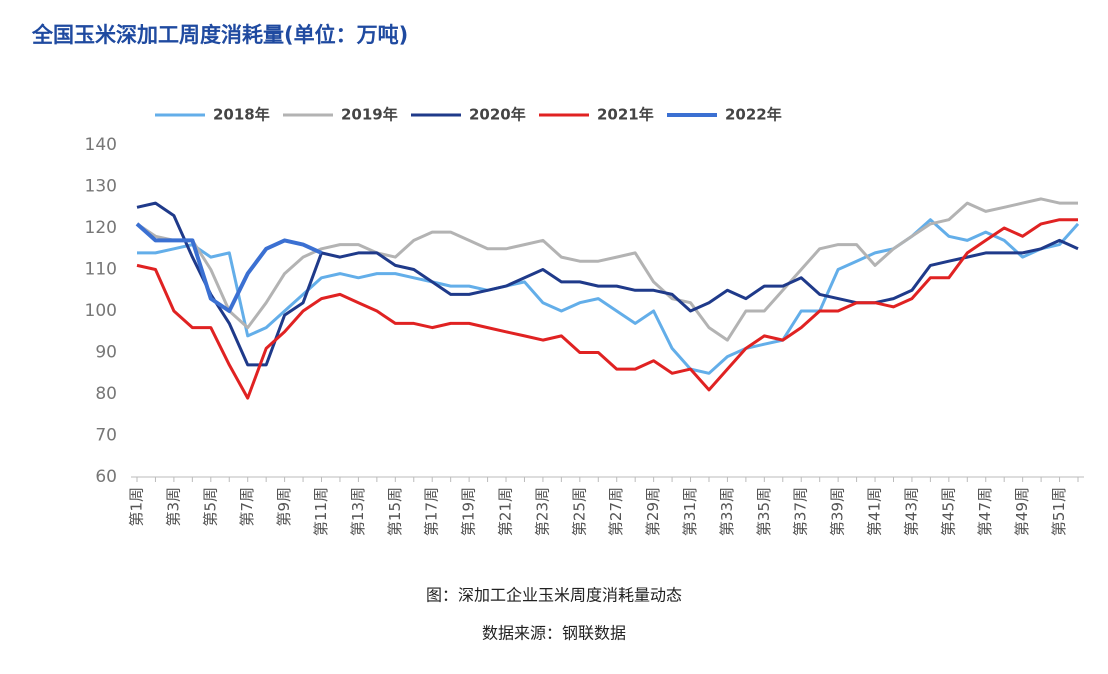 The image size is (1108, 674). Describe the element at coordinates (106, 394) in the screenshot. I see `y-tick-label: 80` at that location.